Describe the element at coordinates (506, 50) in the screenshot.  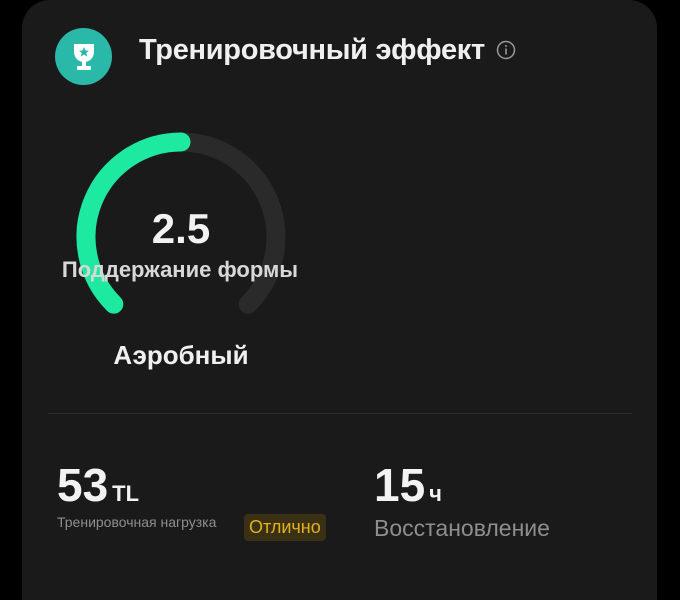
I see `info-icon` at that location.